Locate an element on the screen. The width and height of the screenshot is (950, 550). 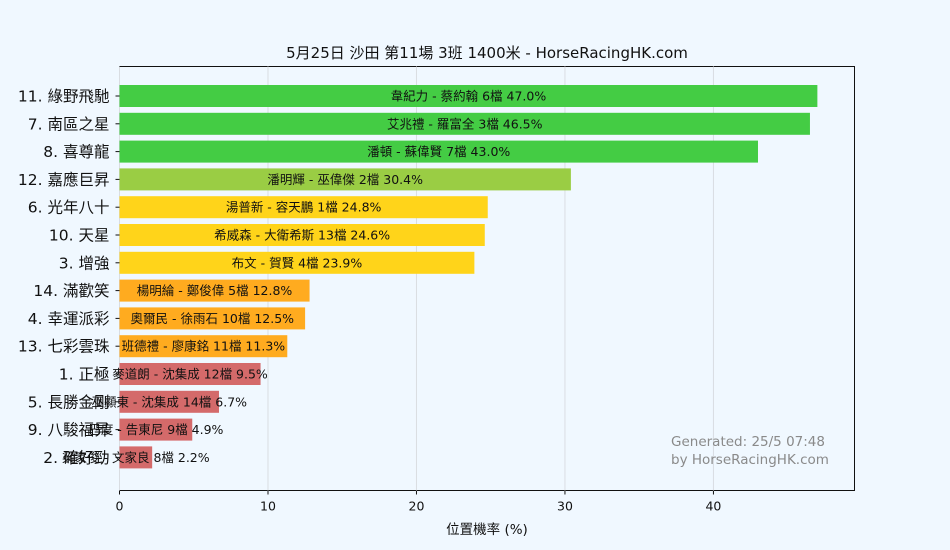
x-tick-label: 10 is located at coordinates (268, 506).